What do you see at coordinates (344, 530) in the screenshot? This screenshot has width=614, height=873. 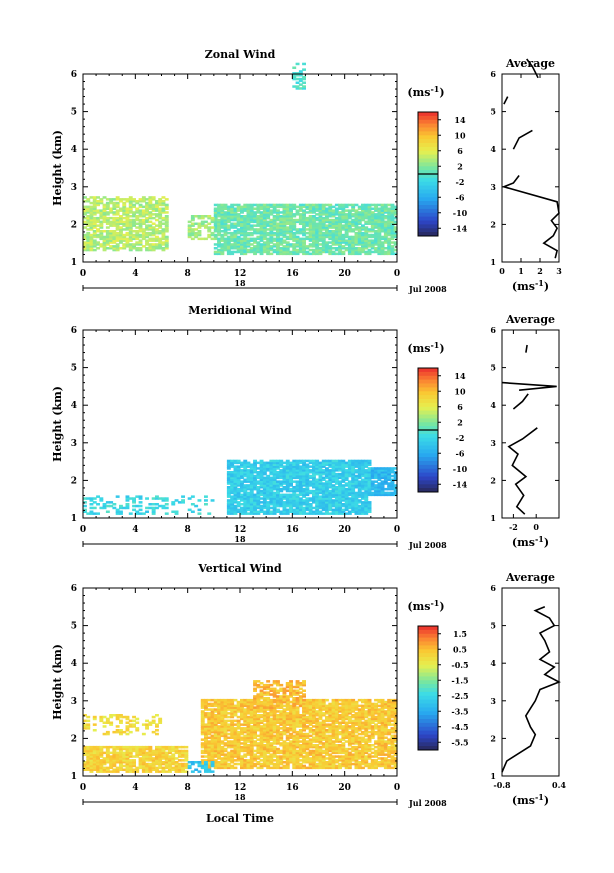 I see `x-tick-label: 20` at bounding box center [344, 530].